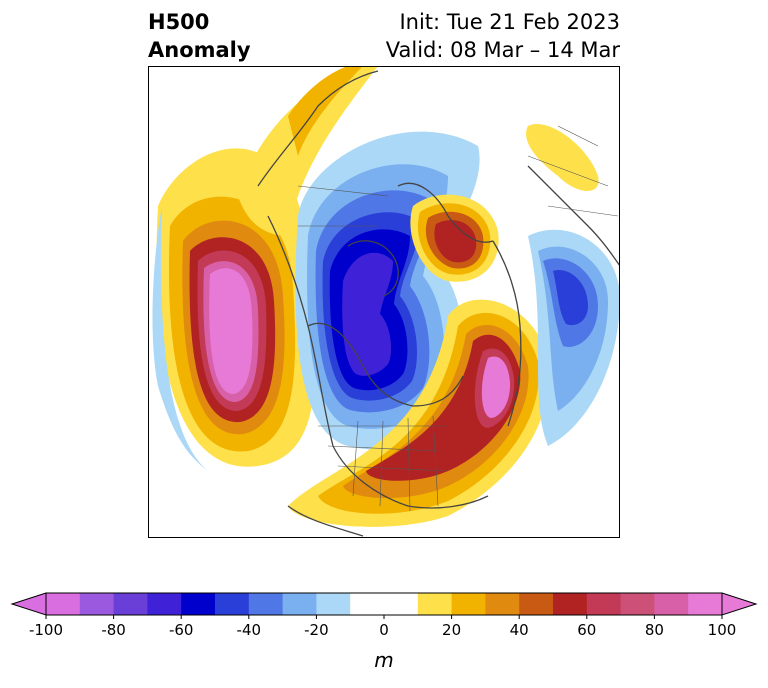 This screenshot has height=688, width=768. What do you see at coordinates (722, 630) in the screenshot?
I see `colorbar-tick-label: 100` at bounding box center [722, 630].